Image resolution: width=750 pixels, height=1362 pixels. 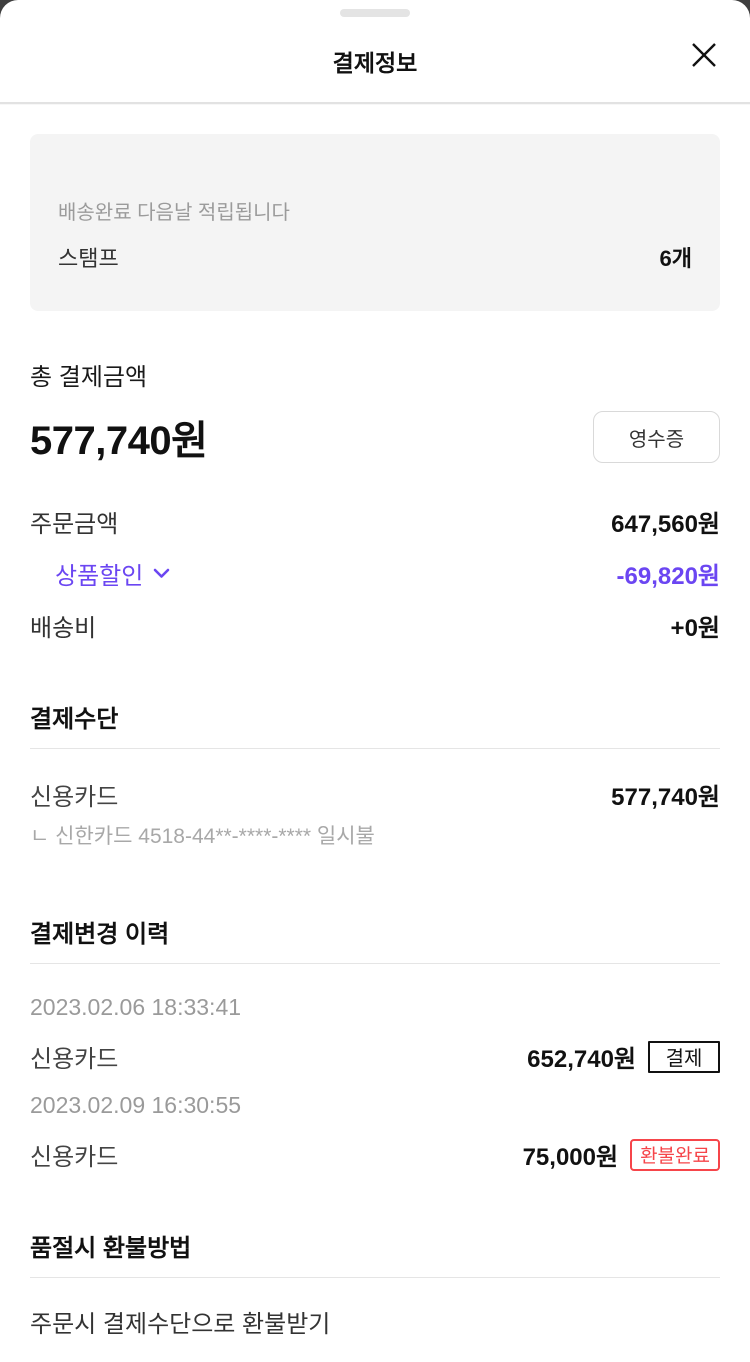 I want to click on refund-method-section: 품절시 환불방법 주문시 결제수단으로 환불받기, so click(x=375, y=1283).